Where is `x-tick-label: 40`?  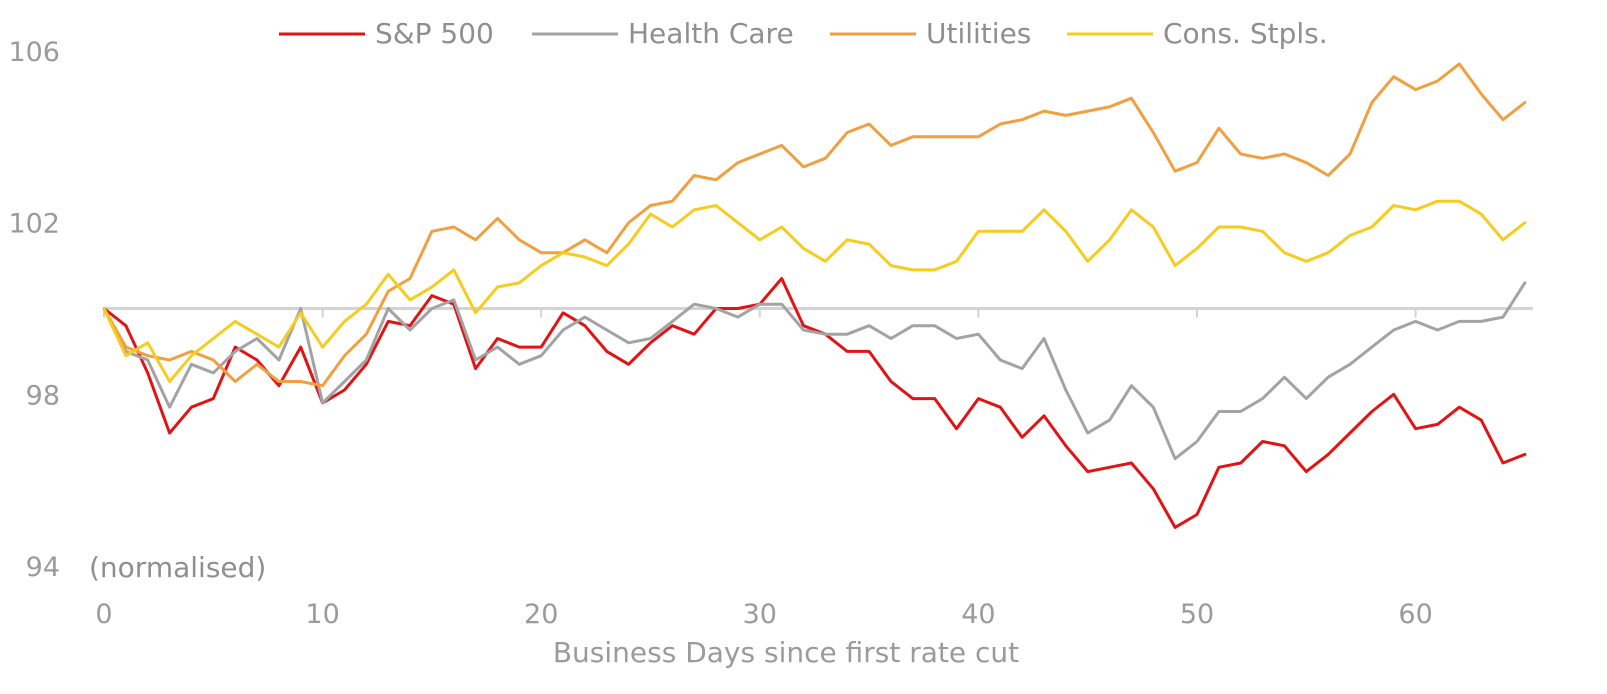
x-tick-label: 40 is located at coordinates (978, 614).